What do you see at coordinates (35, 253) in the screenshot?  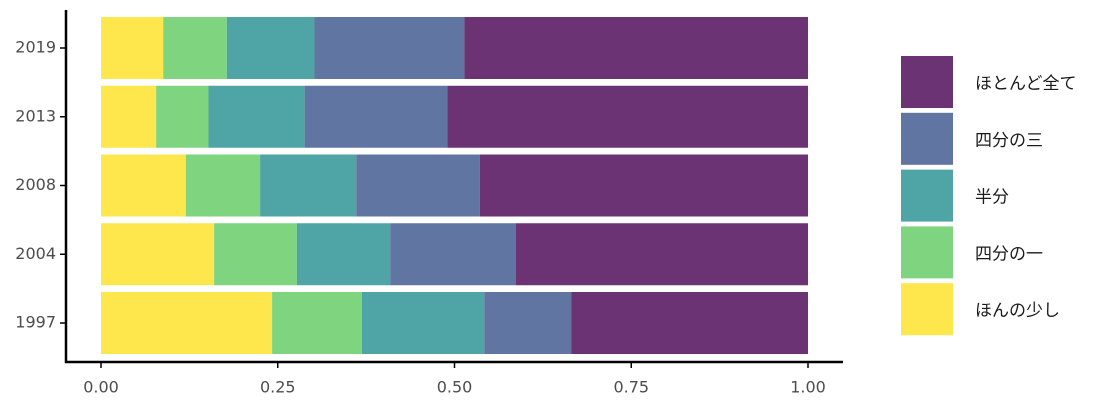 I see `y-tick-label: 2004` at bounding box center [35, 253].